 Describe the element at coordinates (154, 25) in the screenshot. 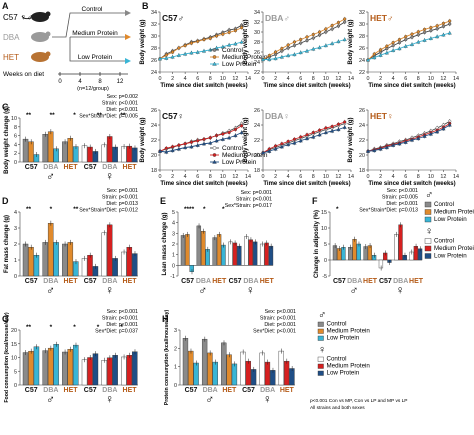

I see `y-tick-label: 32` at that location.